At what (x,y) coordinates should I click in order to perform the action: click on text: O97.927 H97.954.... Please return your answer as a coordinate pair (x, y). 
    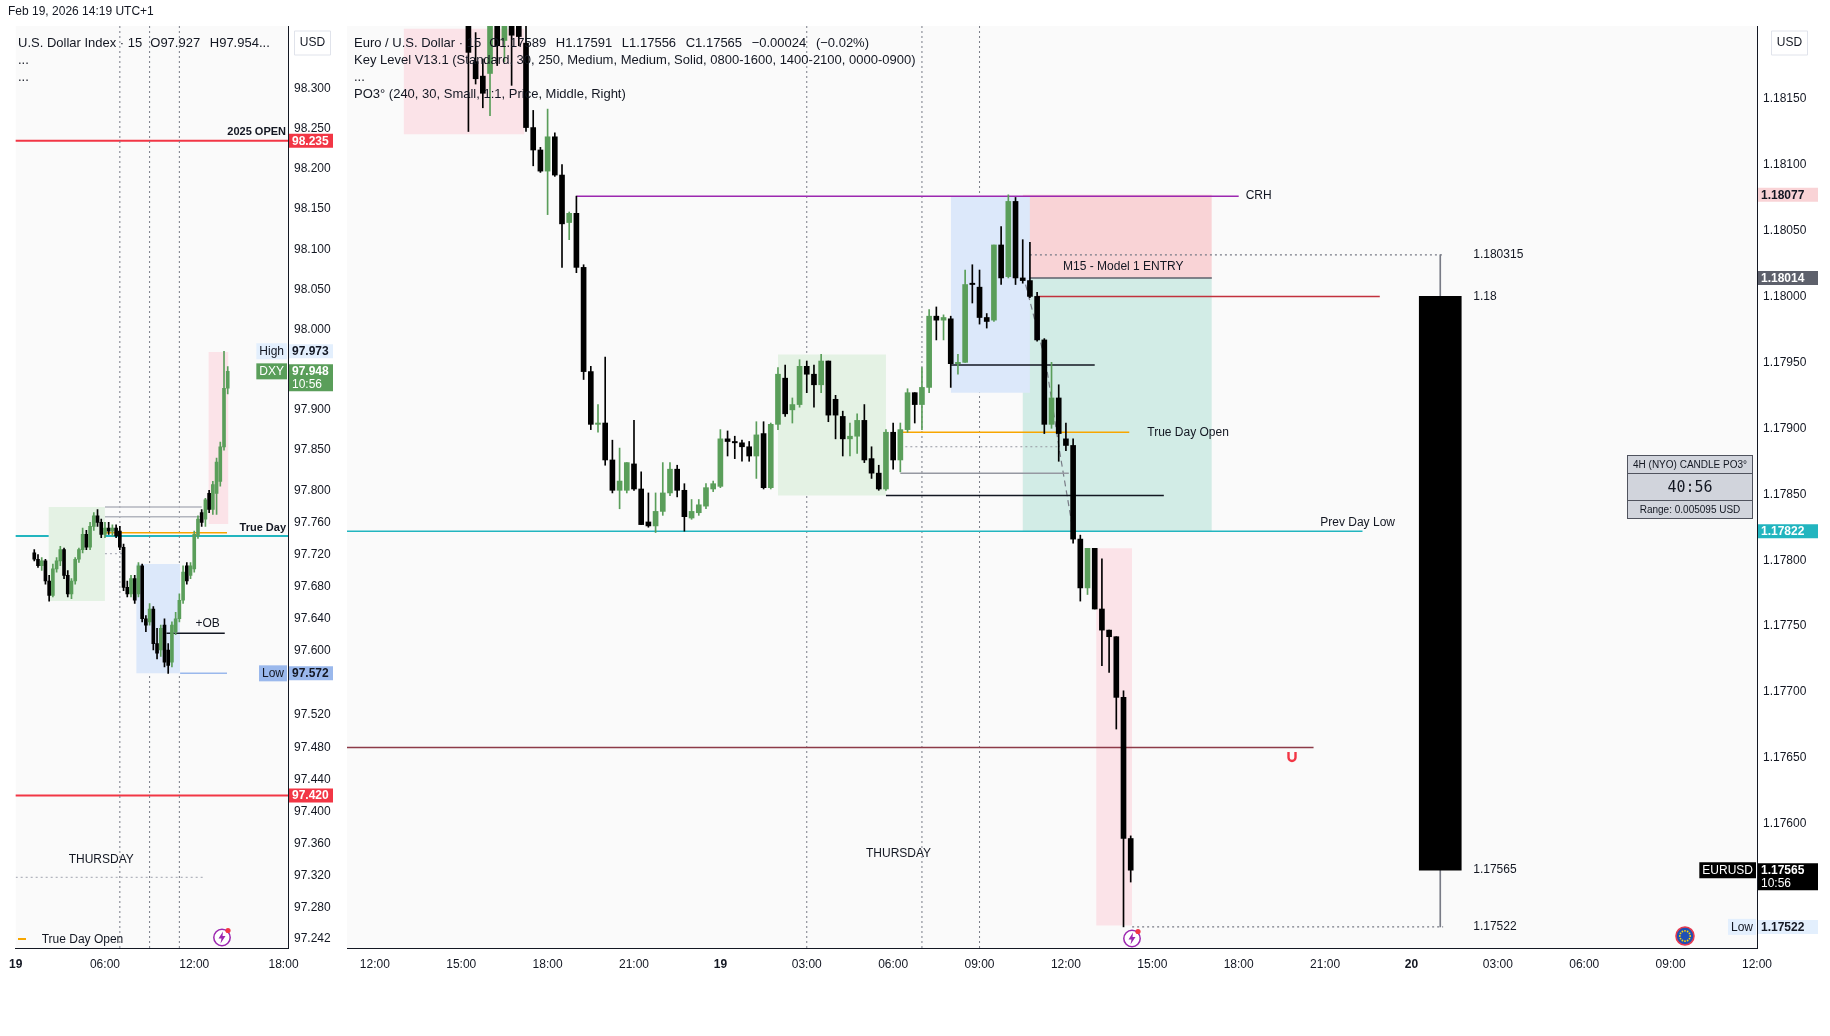
    Looking at the image, I should click on (210, 42).